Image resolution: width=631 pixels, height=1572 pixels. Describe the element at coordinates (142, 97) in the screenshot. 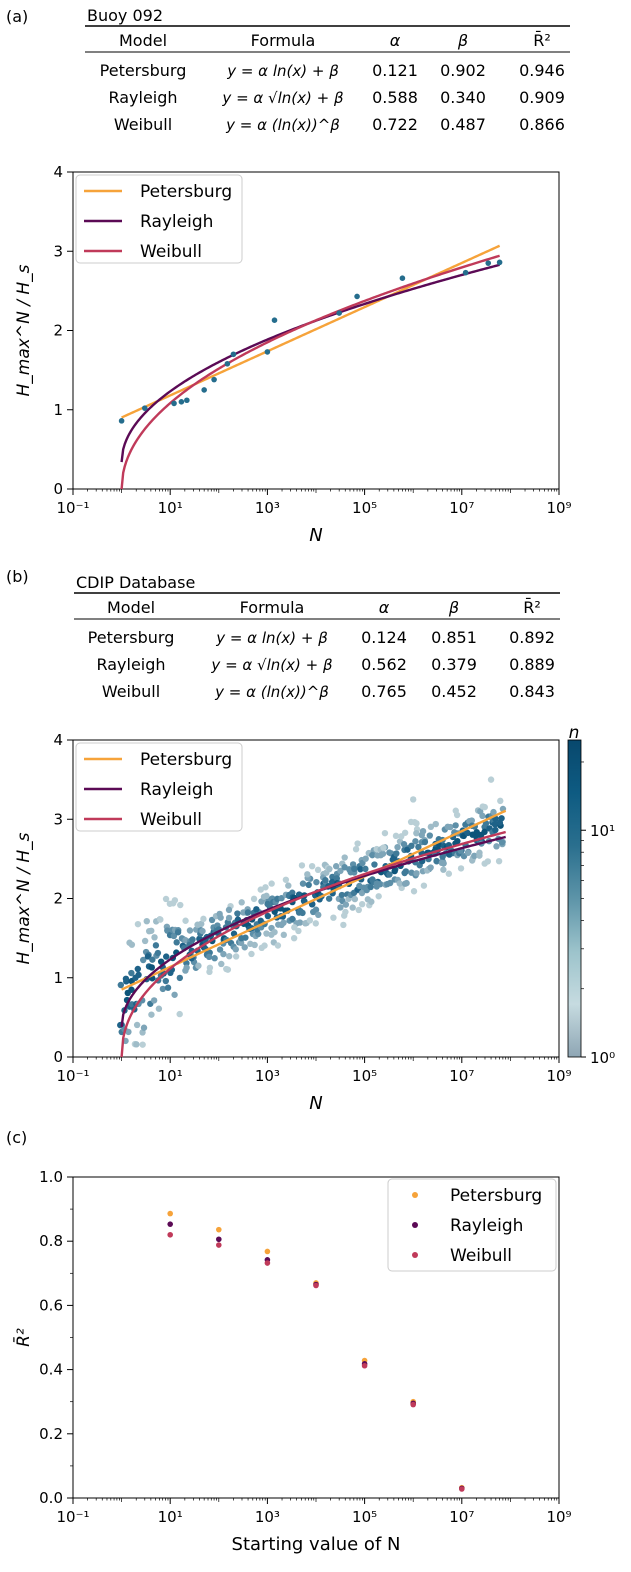

I see `table-cell-model: Rayleigh` at that location.